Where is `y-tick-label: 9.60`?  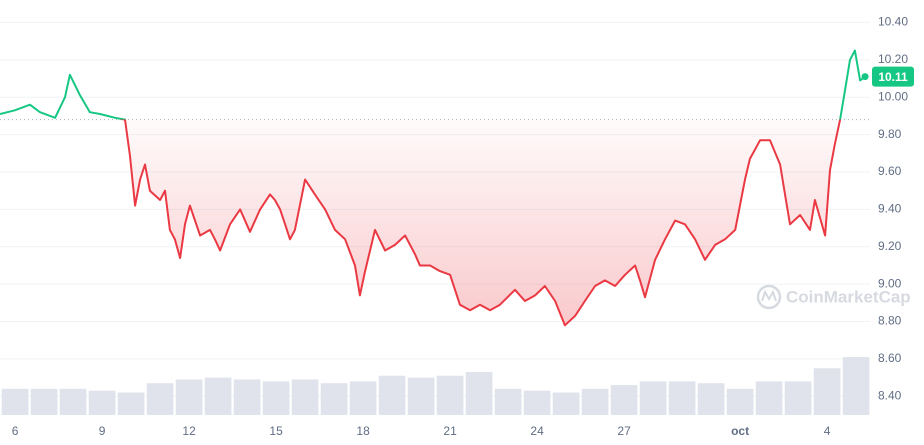 y-tick-label: 9.60 is located at coordinates (890, 171).